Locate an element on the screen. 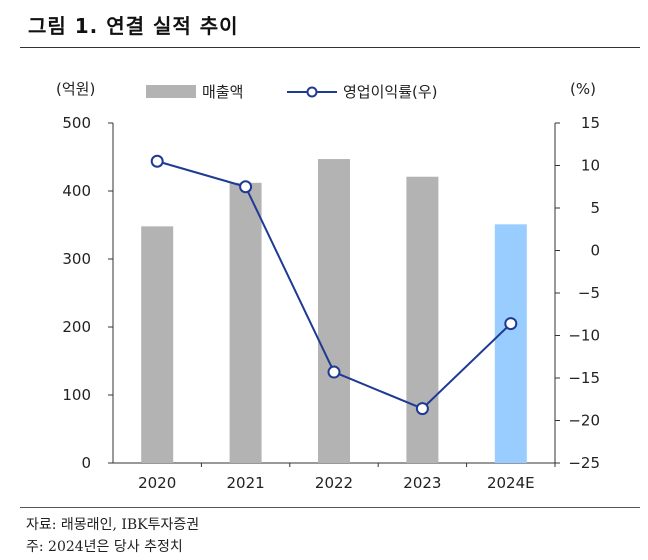 The height and width of the screenshot is (560, 648). left-tick-label: 500 is located at coordinates (76, 123).